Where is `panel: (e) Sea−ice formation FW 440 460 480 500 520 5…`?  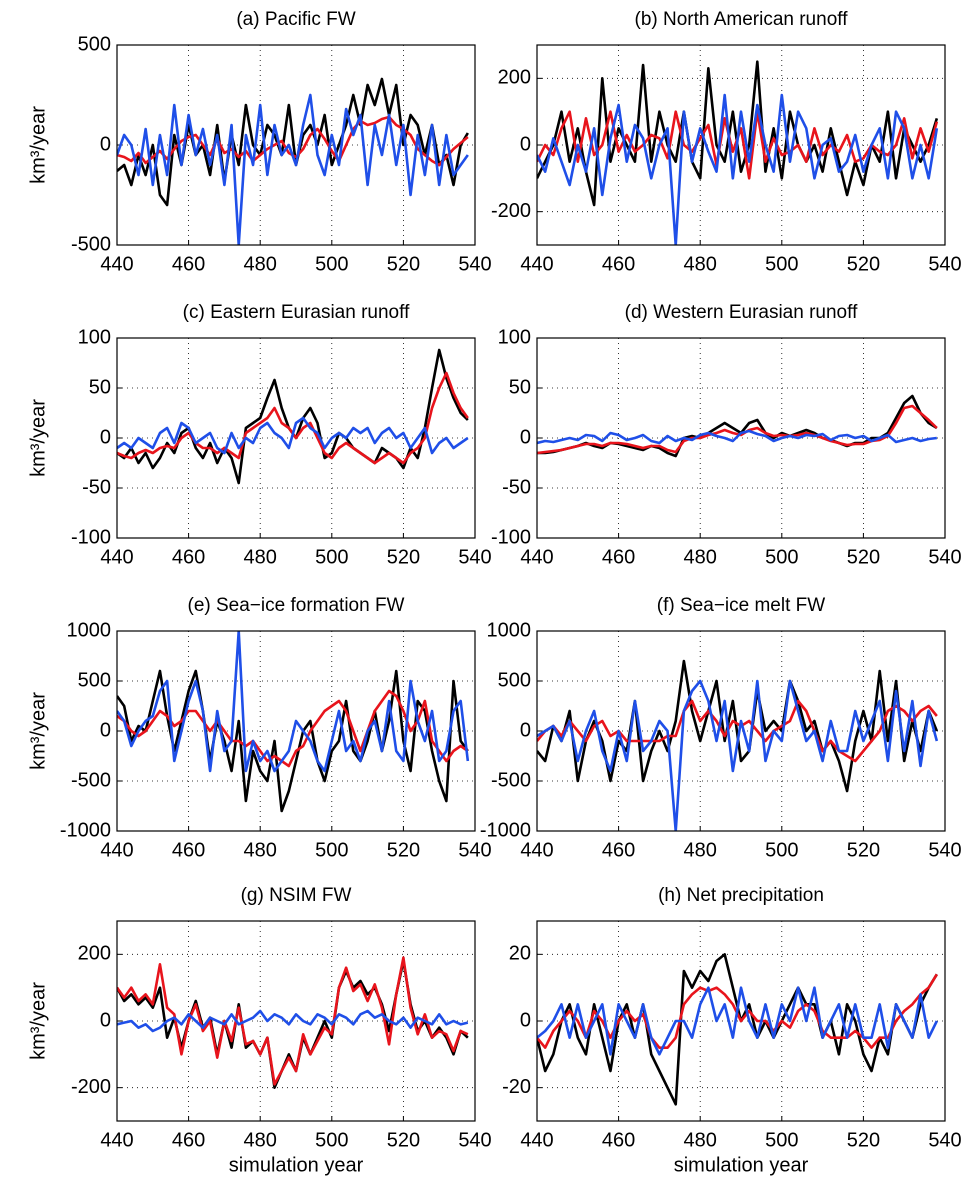 panel: (e) Sea−ice formation FW 440 460 480 500 520 5… is located at coordinates (259, 728).